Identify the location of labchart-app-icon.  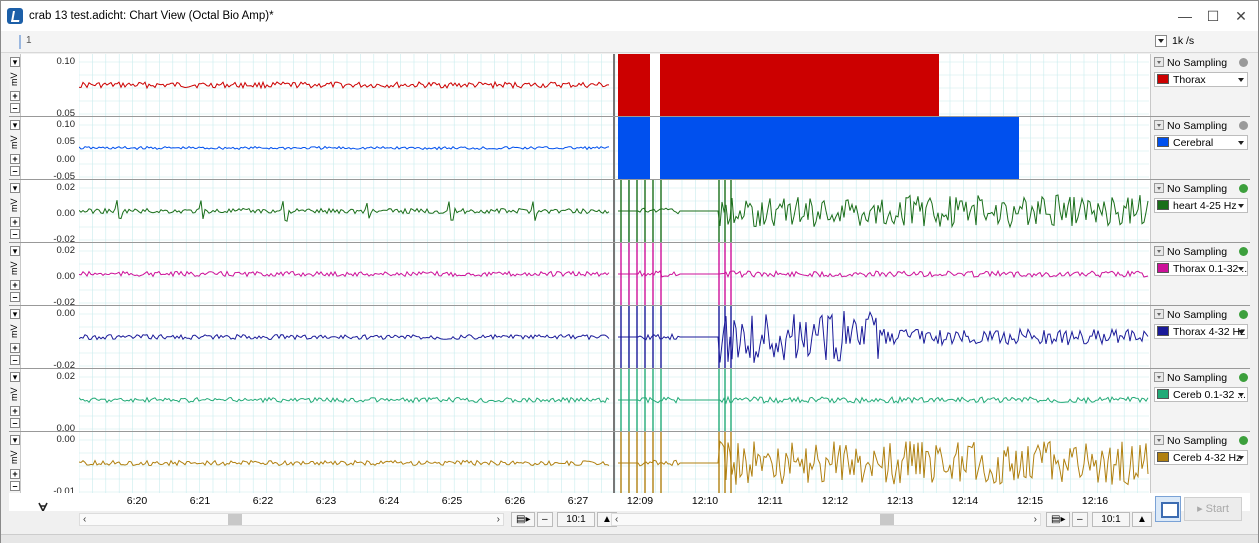
(15, 16).